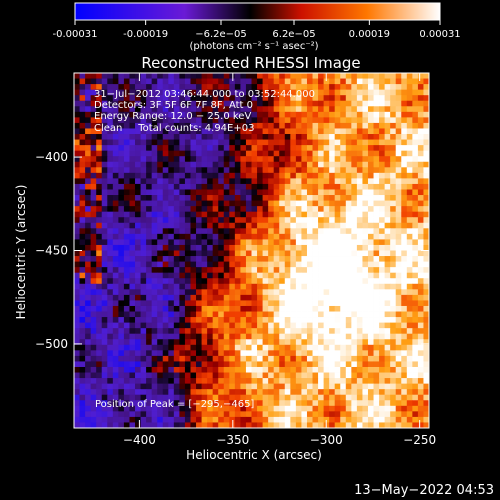 The image size is (500, 500). What do you see at coordinates (232, 440) in the screenshot?
I see `x-tick-label: −350` at bounding box center [232, 440].